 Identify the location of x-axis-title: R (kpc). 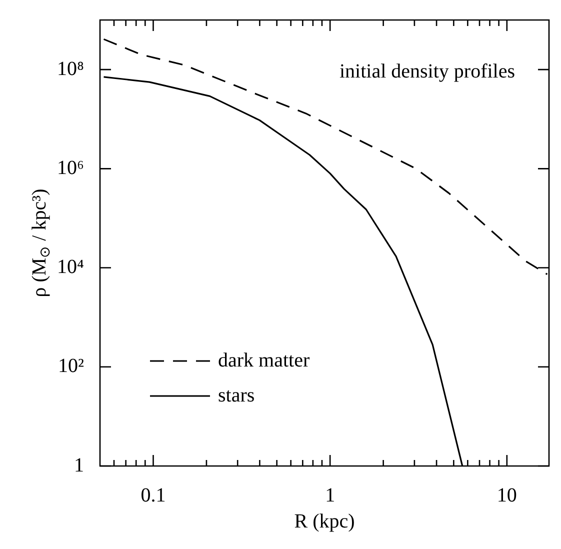
(324, 521).